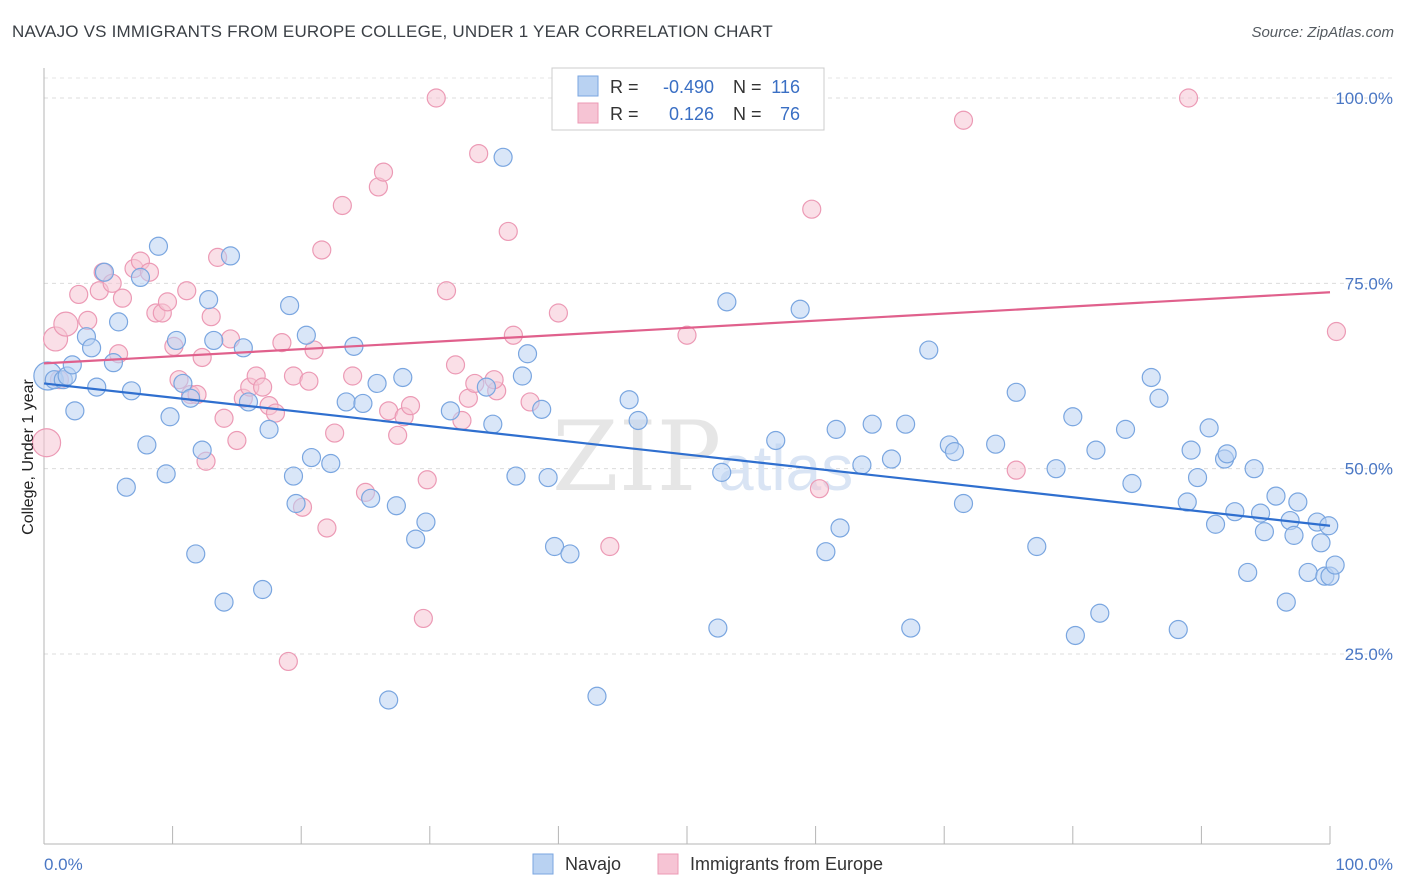  Describe the element at coordinates (28, 457) in the screenshot. I see `y-axis-title: College, Under 1 year` at that location.